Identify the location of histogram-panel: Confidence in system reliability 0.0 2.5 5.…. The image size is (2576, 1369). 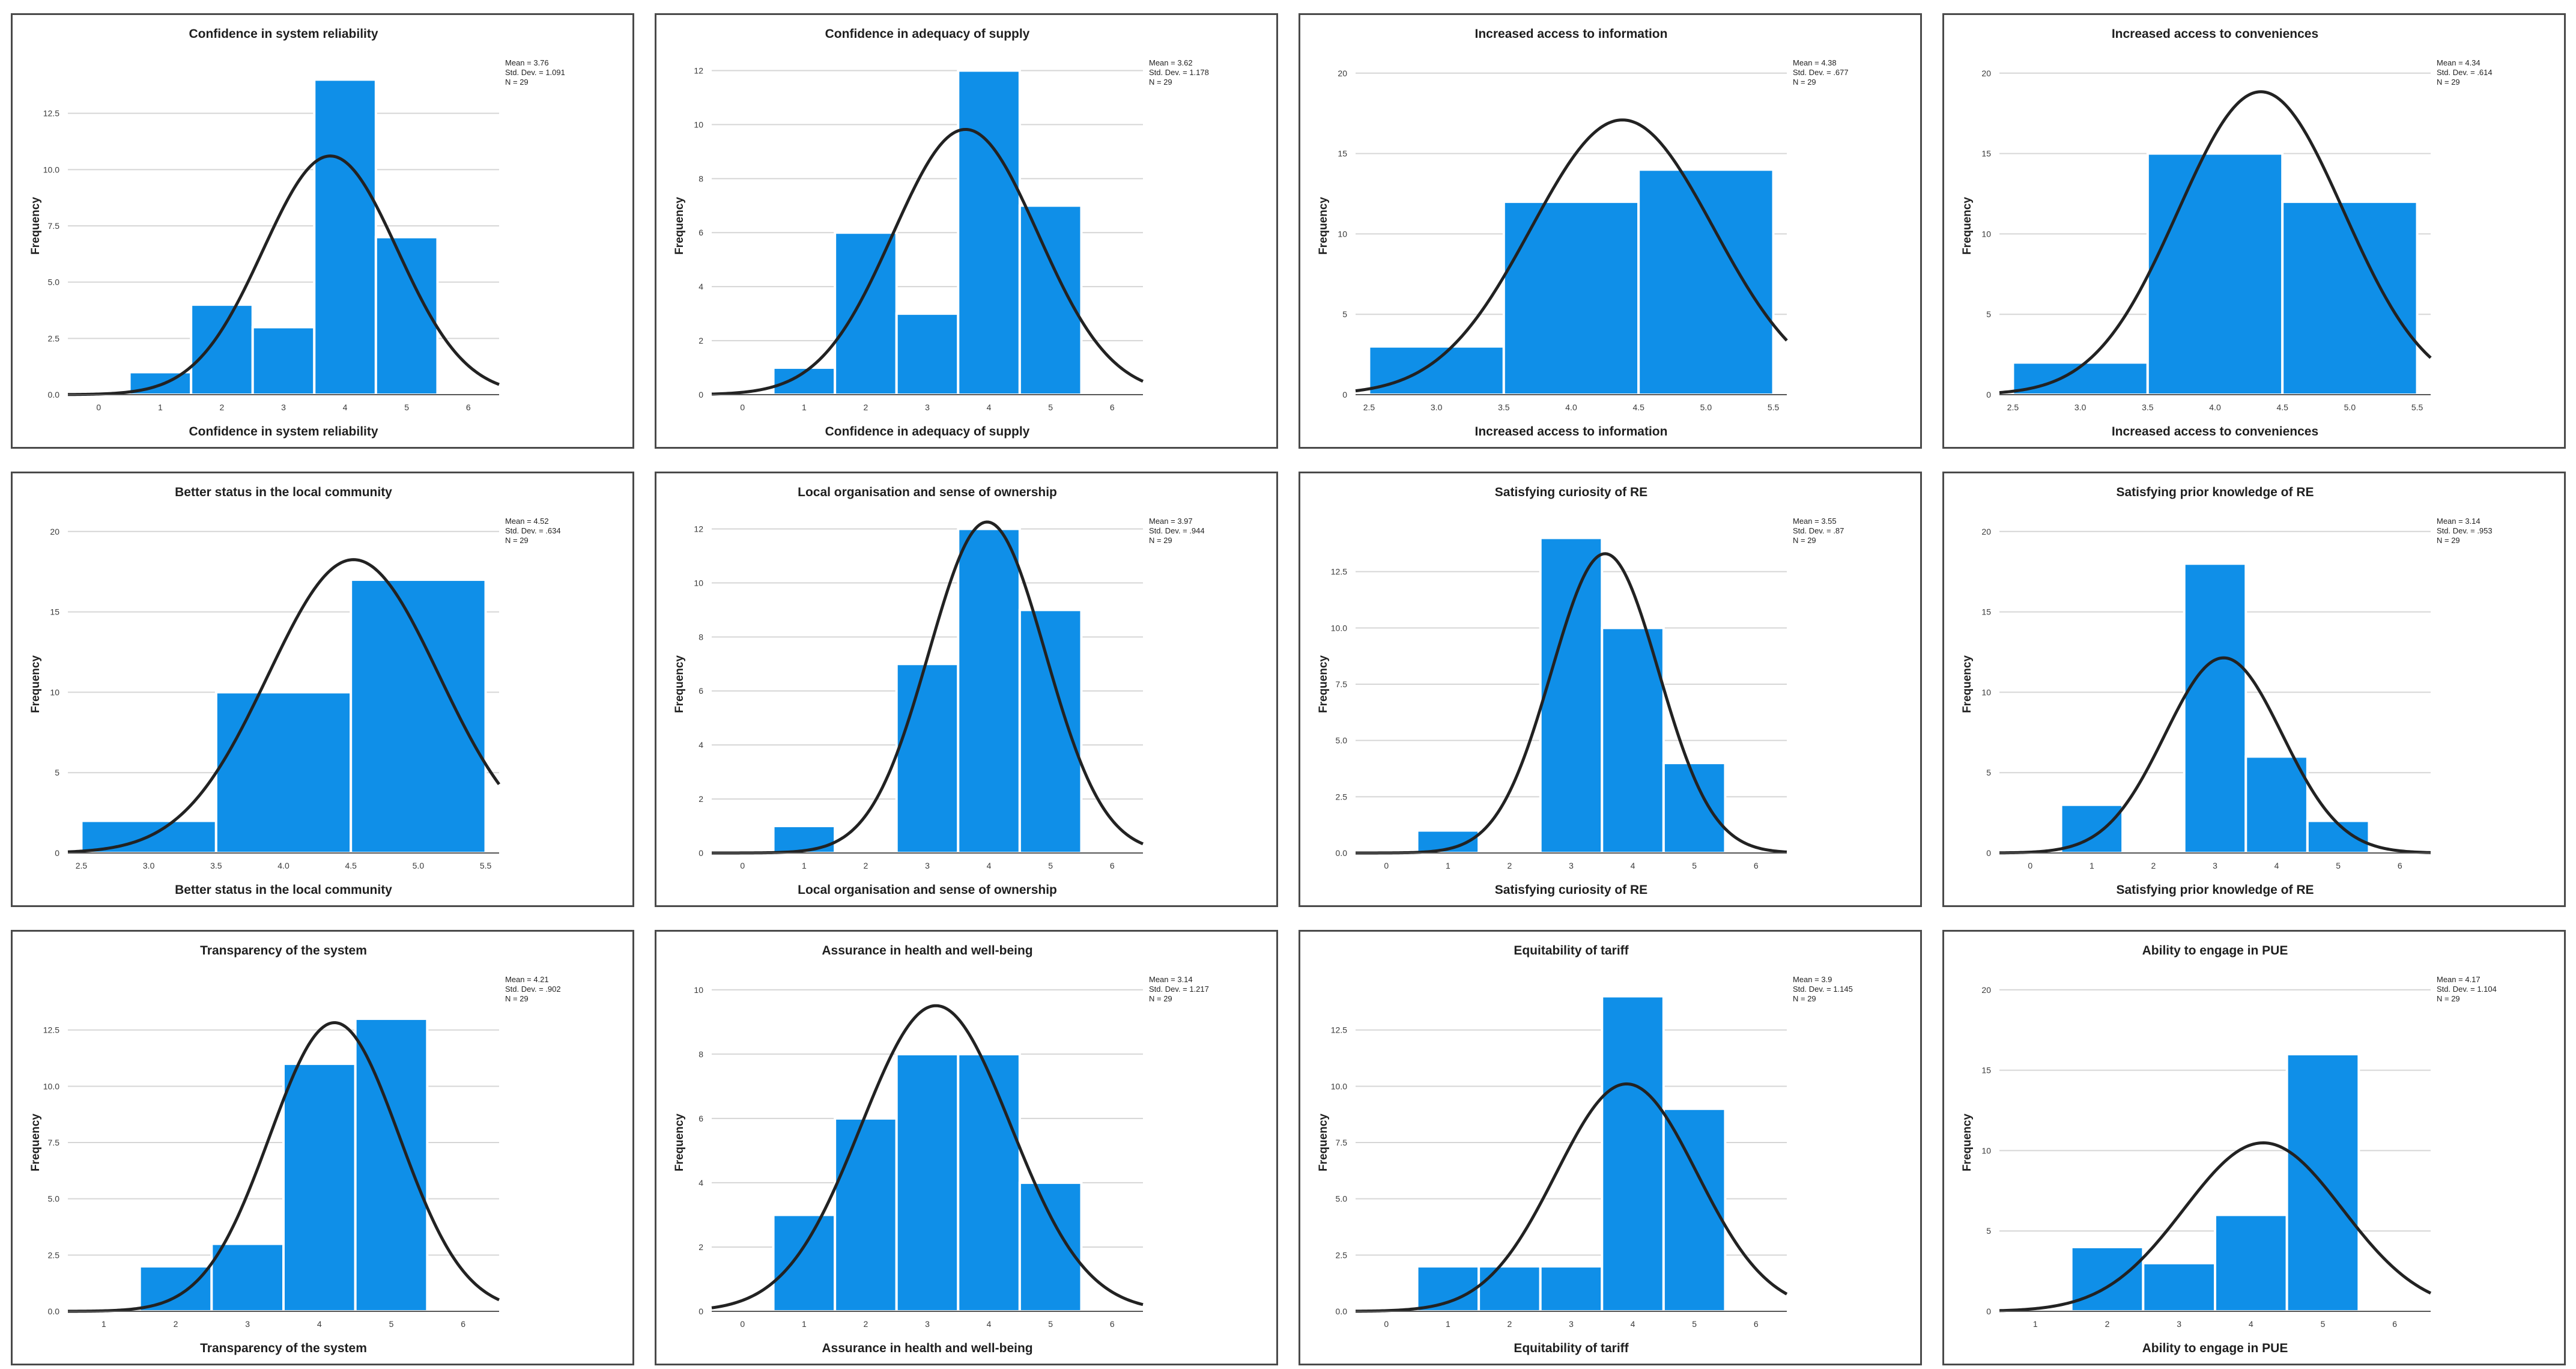
(322, 231).